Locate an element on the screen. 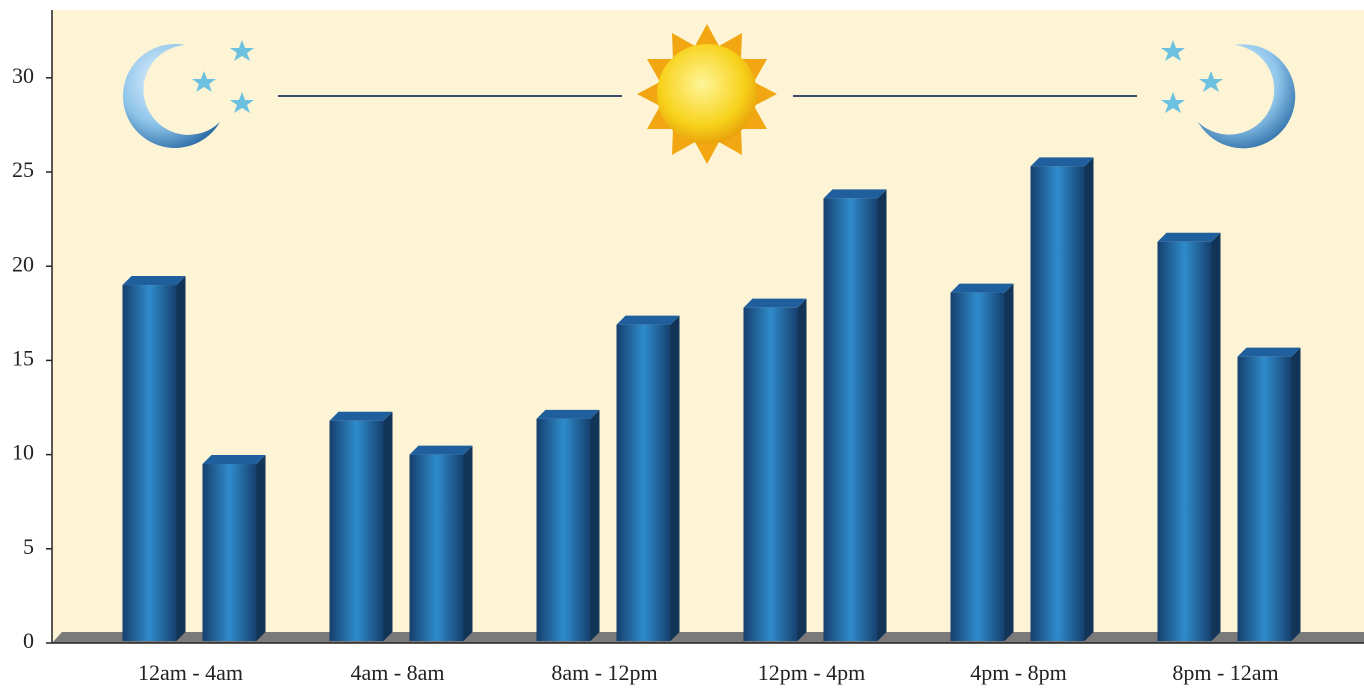  x-tick-label: 8pm - 12am is located at coordinates (1225, 672).